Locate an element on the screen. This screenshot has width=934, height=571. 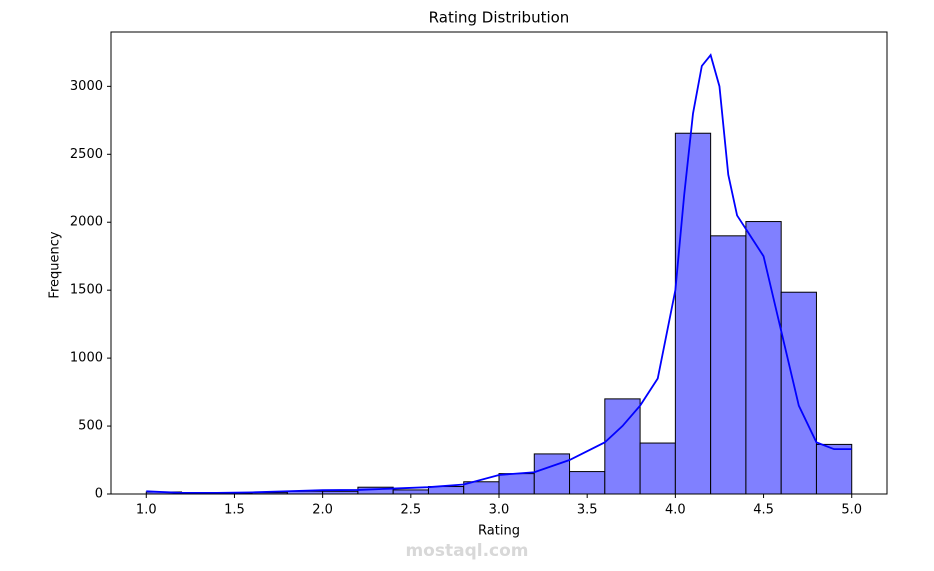
x-tick-label: 4.5 is located at coordinates (763, 510).